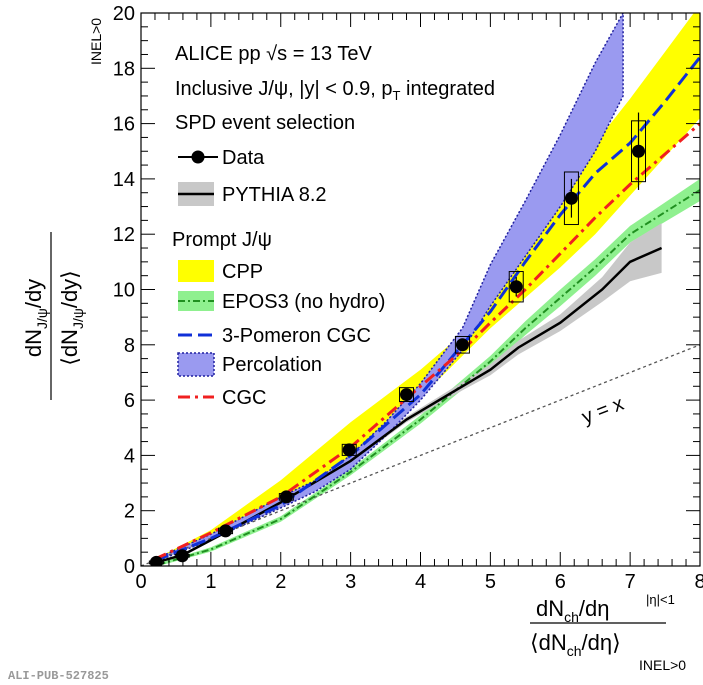  I want to click on x-den-end: /dη⟩, so click(601, 642).